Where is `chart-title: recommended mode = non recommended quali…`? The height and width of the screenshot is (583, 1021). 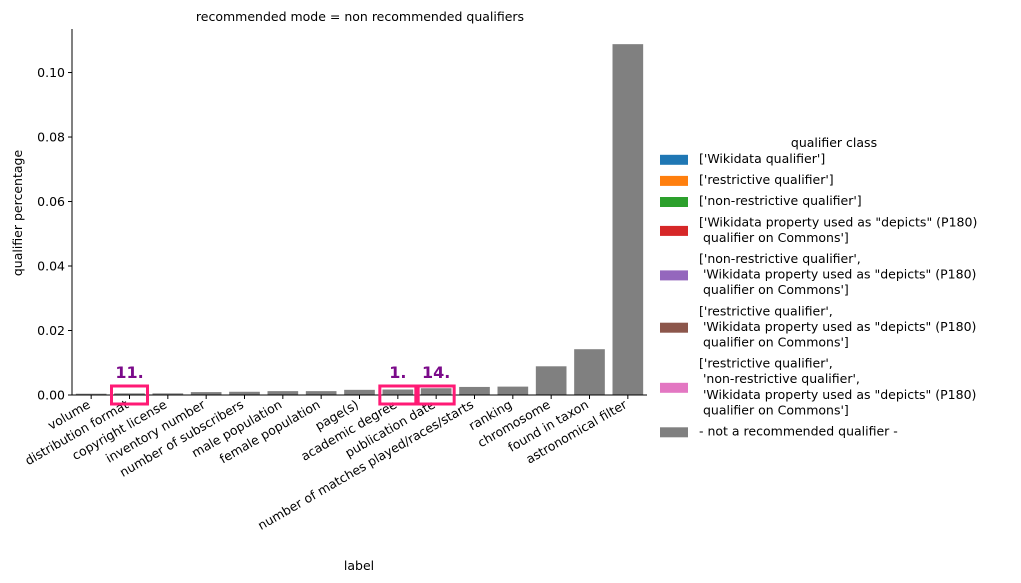 chart-title: recommended mode = non recommended quali… is located at coordinates (360, 16).